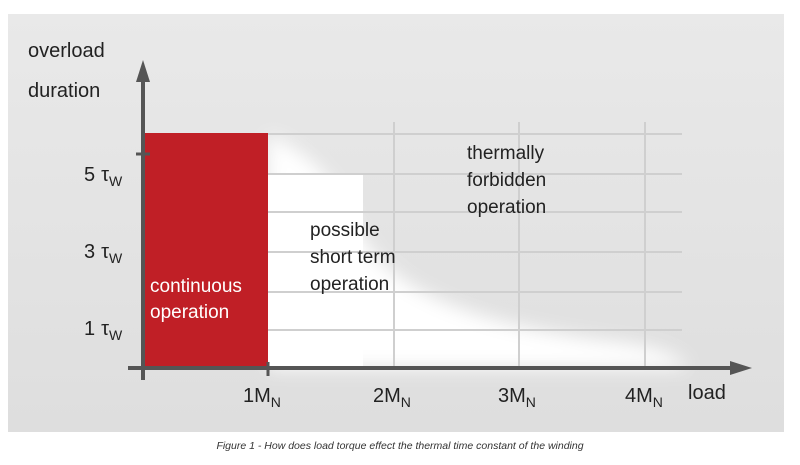 This screenshot has height=465, width=800. What do you see at coordinates (69, 71) in the screenshot?
I see `y-axis-label: overload duration` at bounding box center [69, 71].